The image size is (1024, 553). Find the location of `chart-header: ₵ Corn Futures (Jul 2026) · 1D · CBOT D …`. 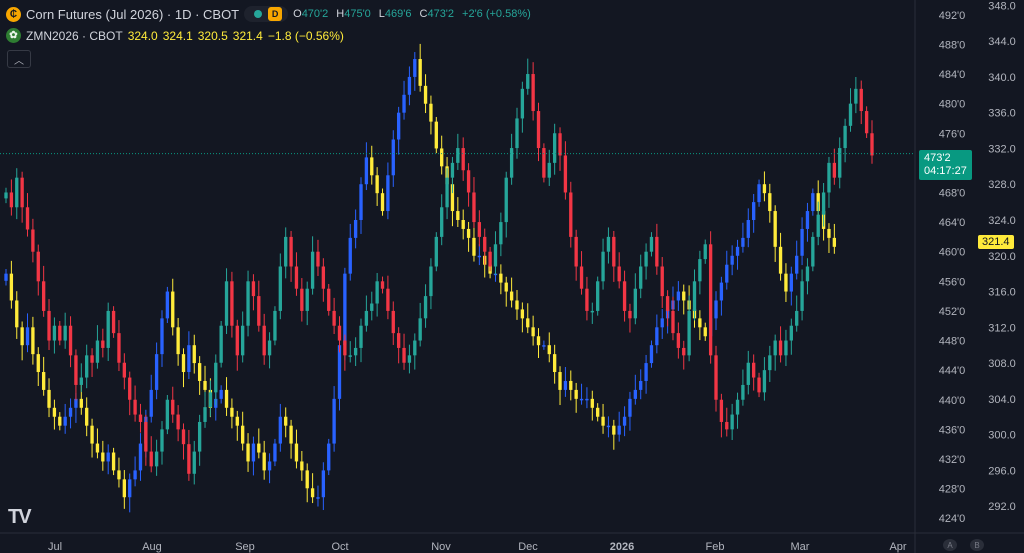

chart-header: ₵ Corn Futures (Jul 2026) · 1D · CBOT D … is located at coordinates (268, 14).